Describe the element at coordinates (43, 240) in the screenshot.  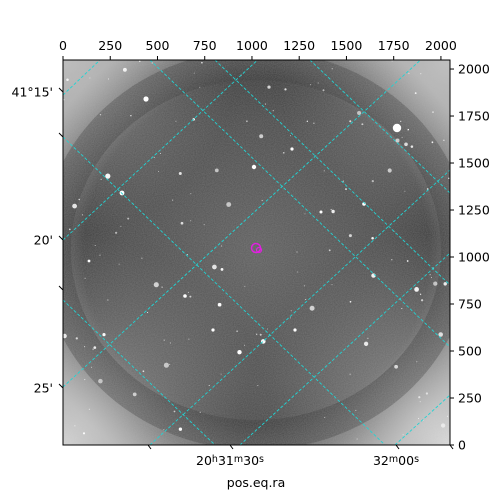
I see `dec-tick-label: 20'` at that location.